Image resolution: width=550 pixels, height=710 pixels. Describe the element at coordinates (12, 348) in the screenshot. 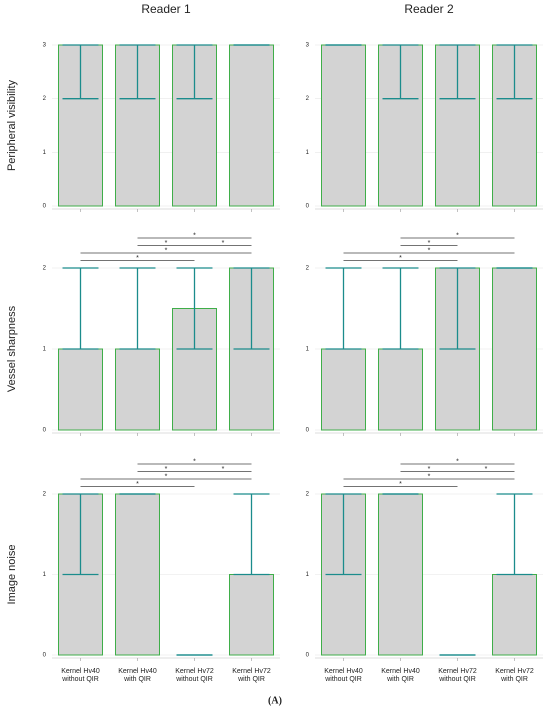

I see `y-axis-label: Vessel sharpness` at that location.